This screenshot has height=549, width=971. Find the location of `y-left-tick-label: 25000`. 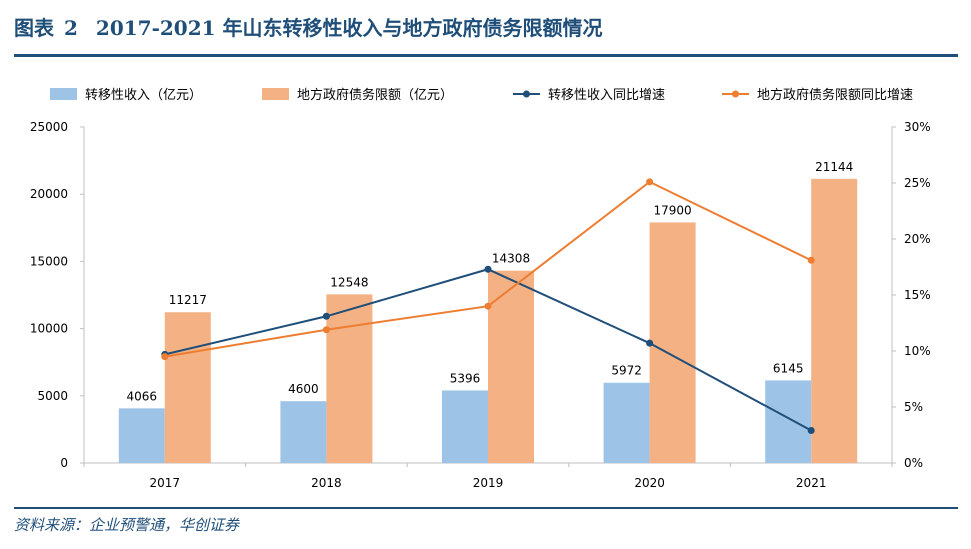

y-left-tick-label: 25000 is located at coordinates (49, 127).